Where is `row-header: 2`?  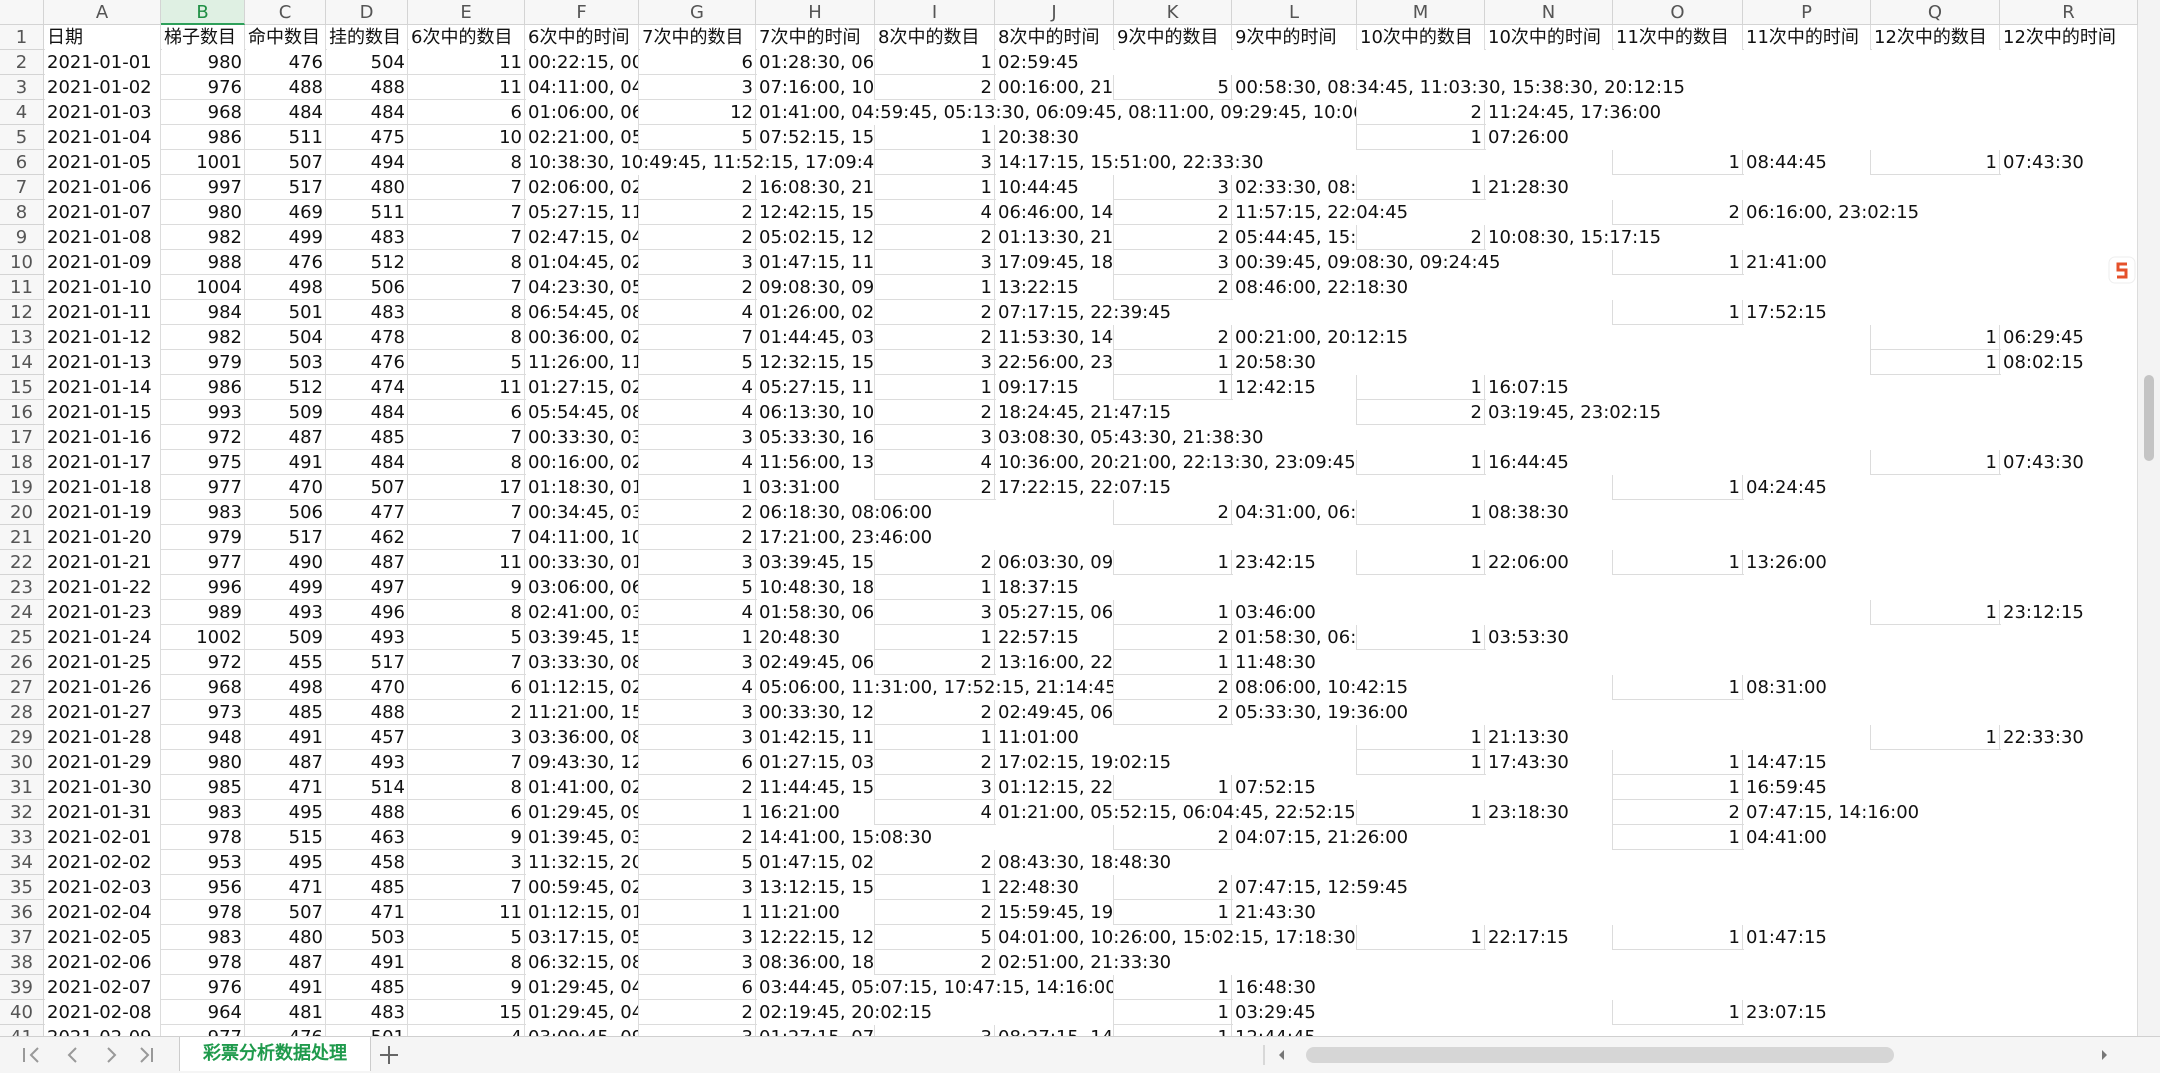 row-header: 2 is located at coordinates (22, 62).